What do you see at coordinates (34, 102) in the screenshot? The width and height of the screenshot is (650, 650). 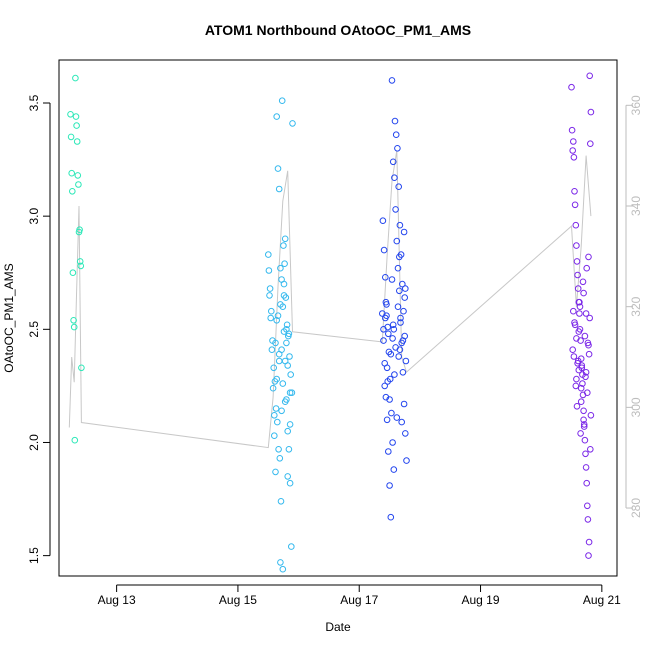 I see `y-tick-label: 3.5` at bounding box center [34, 102].